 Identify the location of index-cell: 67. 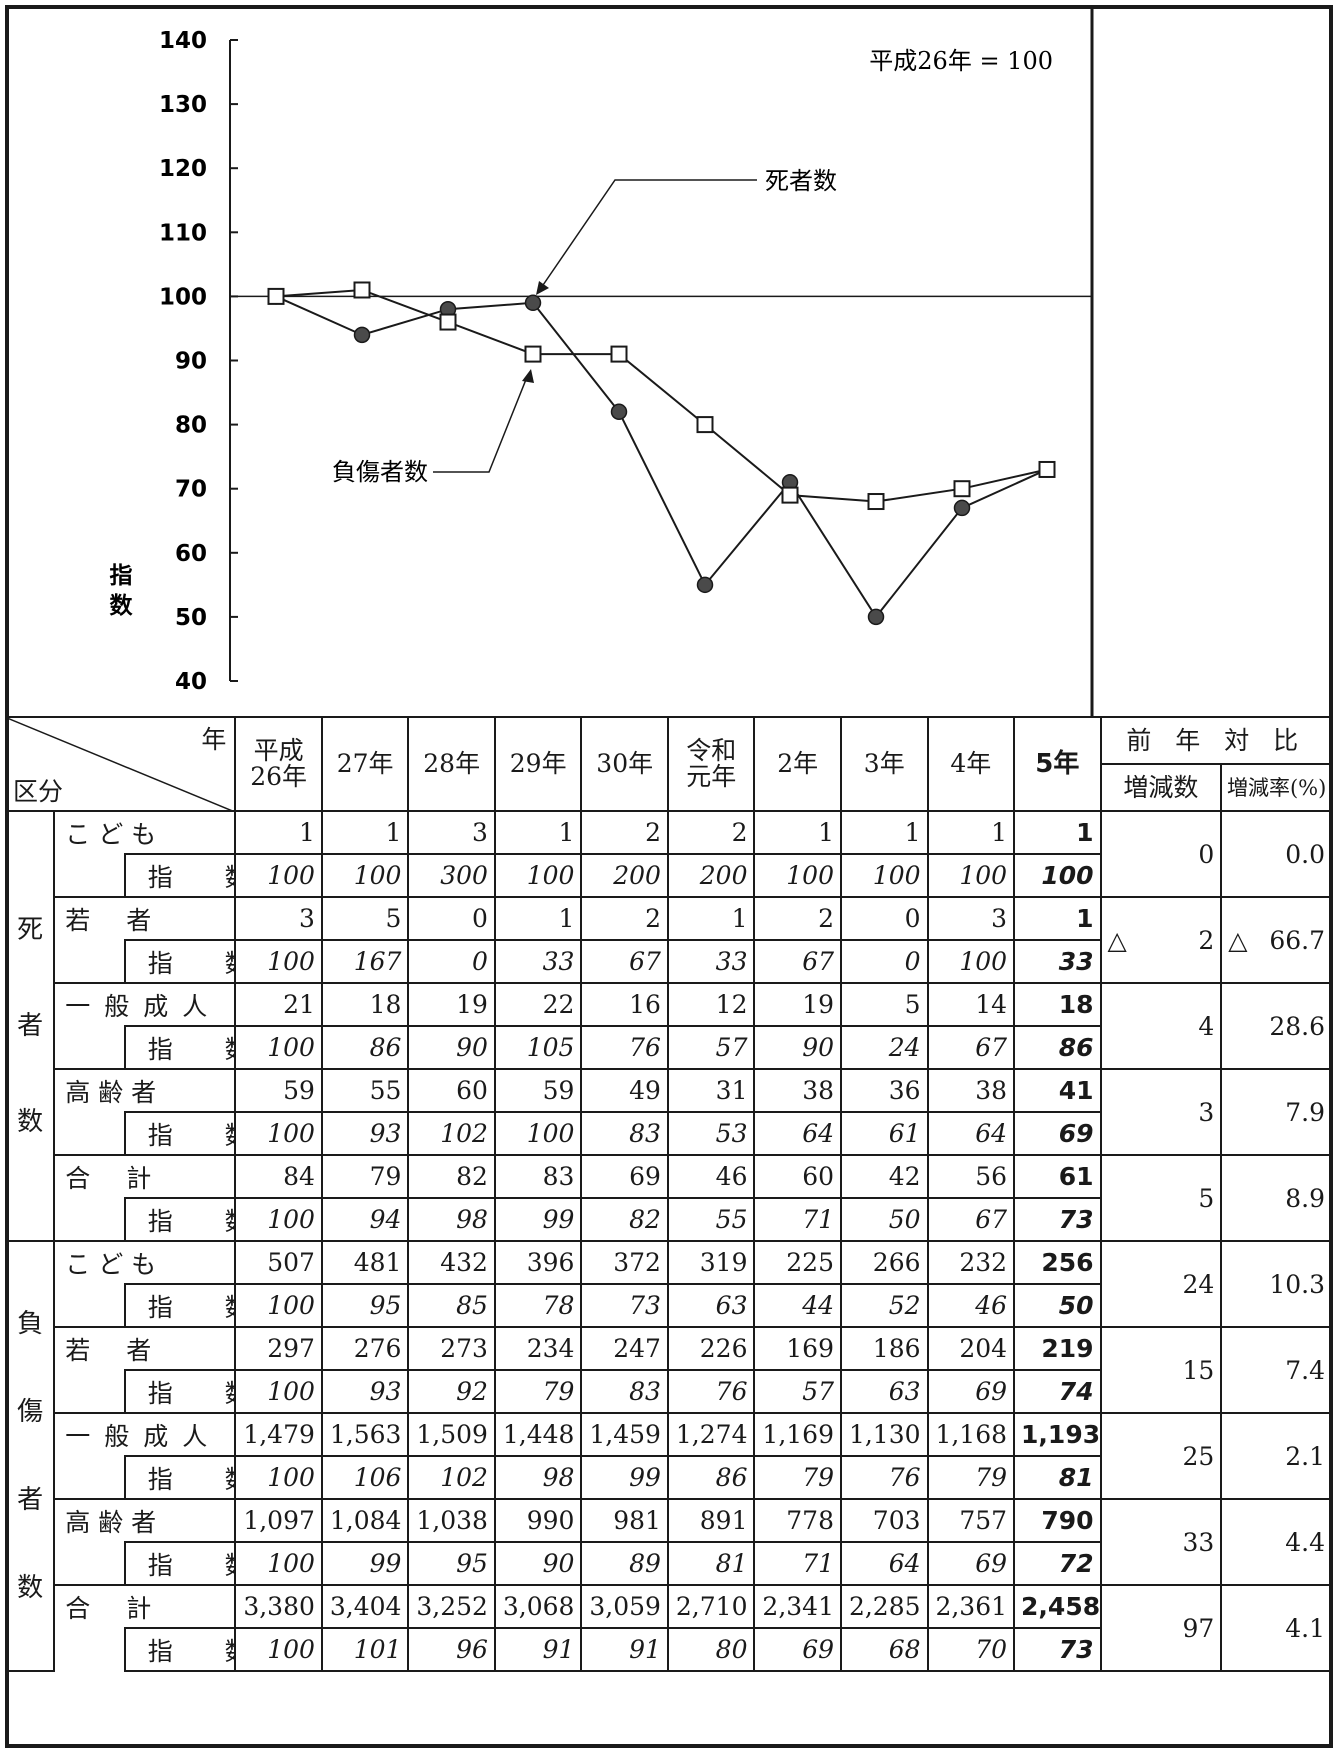
(971, 1047).